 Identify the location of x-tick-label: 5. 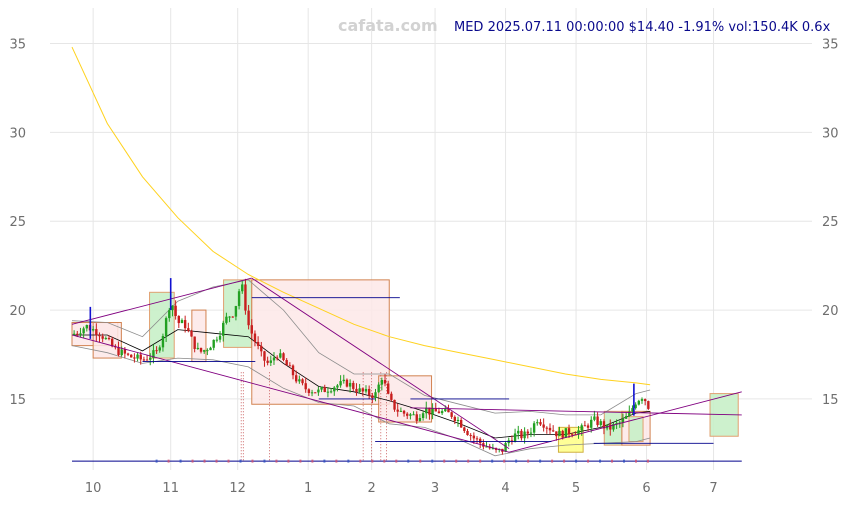
(576, 488).